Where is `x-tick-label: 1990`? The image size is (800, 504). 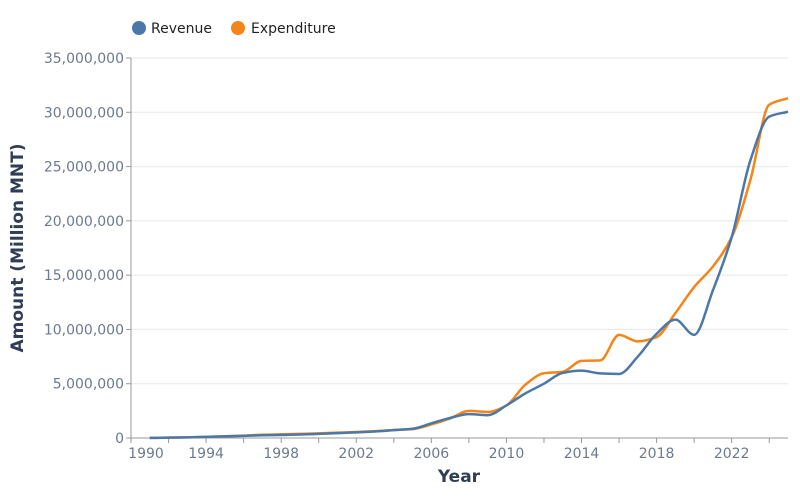
x-tick-label: 1990 is located at coordinates (146, 454).